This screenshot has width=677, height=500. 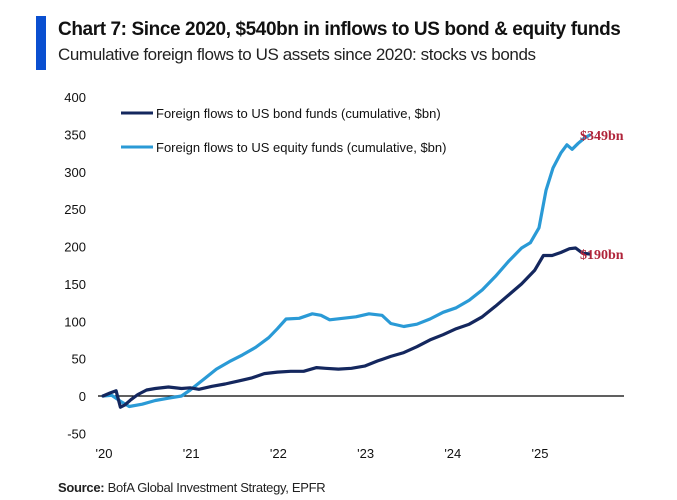 What do you see at coordinates (215, 487) in the screenshot?
I see `source-text: BofA Global Investment Strategy, EPFR` at bounding box center [215, 487].